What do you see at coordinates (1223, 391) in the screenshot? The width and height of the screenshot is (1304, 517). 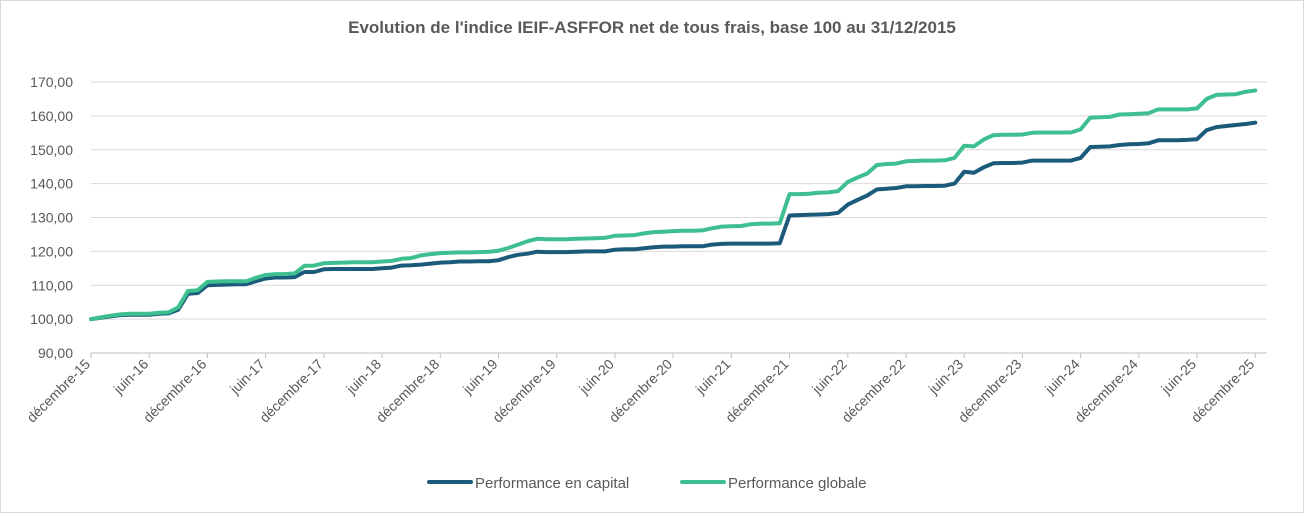 I see `x-tick-label: décembre-25` at bounding box center [1223, 391].